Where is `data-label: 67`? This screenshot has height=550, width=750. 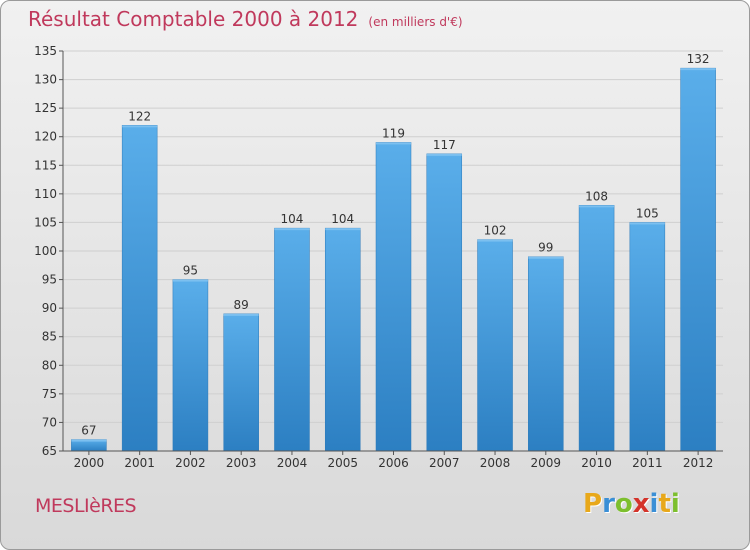
data-label: 67 is located at coordinates (88, 431).